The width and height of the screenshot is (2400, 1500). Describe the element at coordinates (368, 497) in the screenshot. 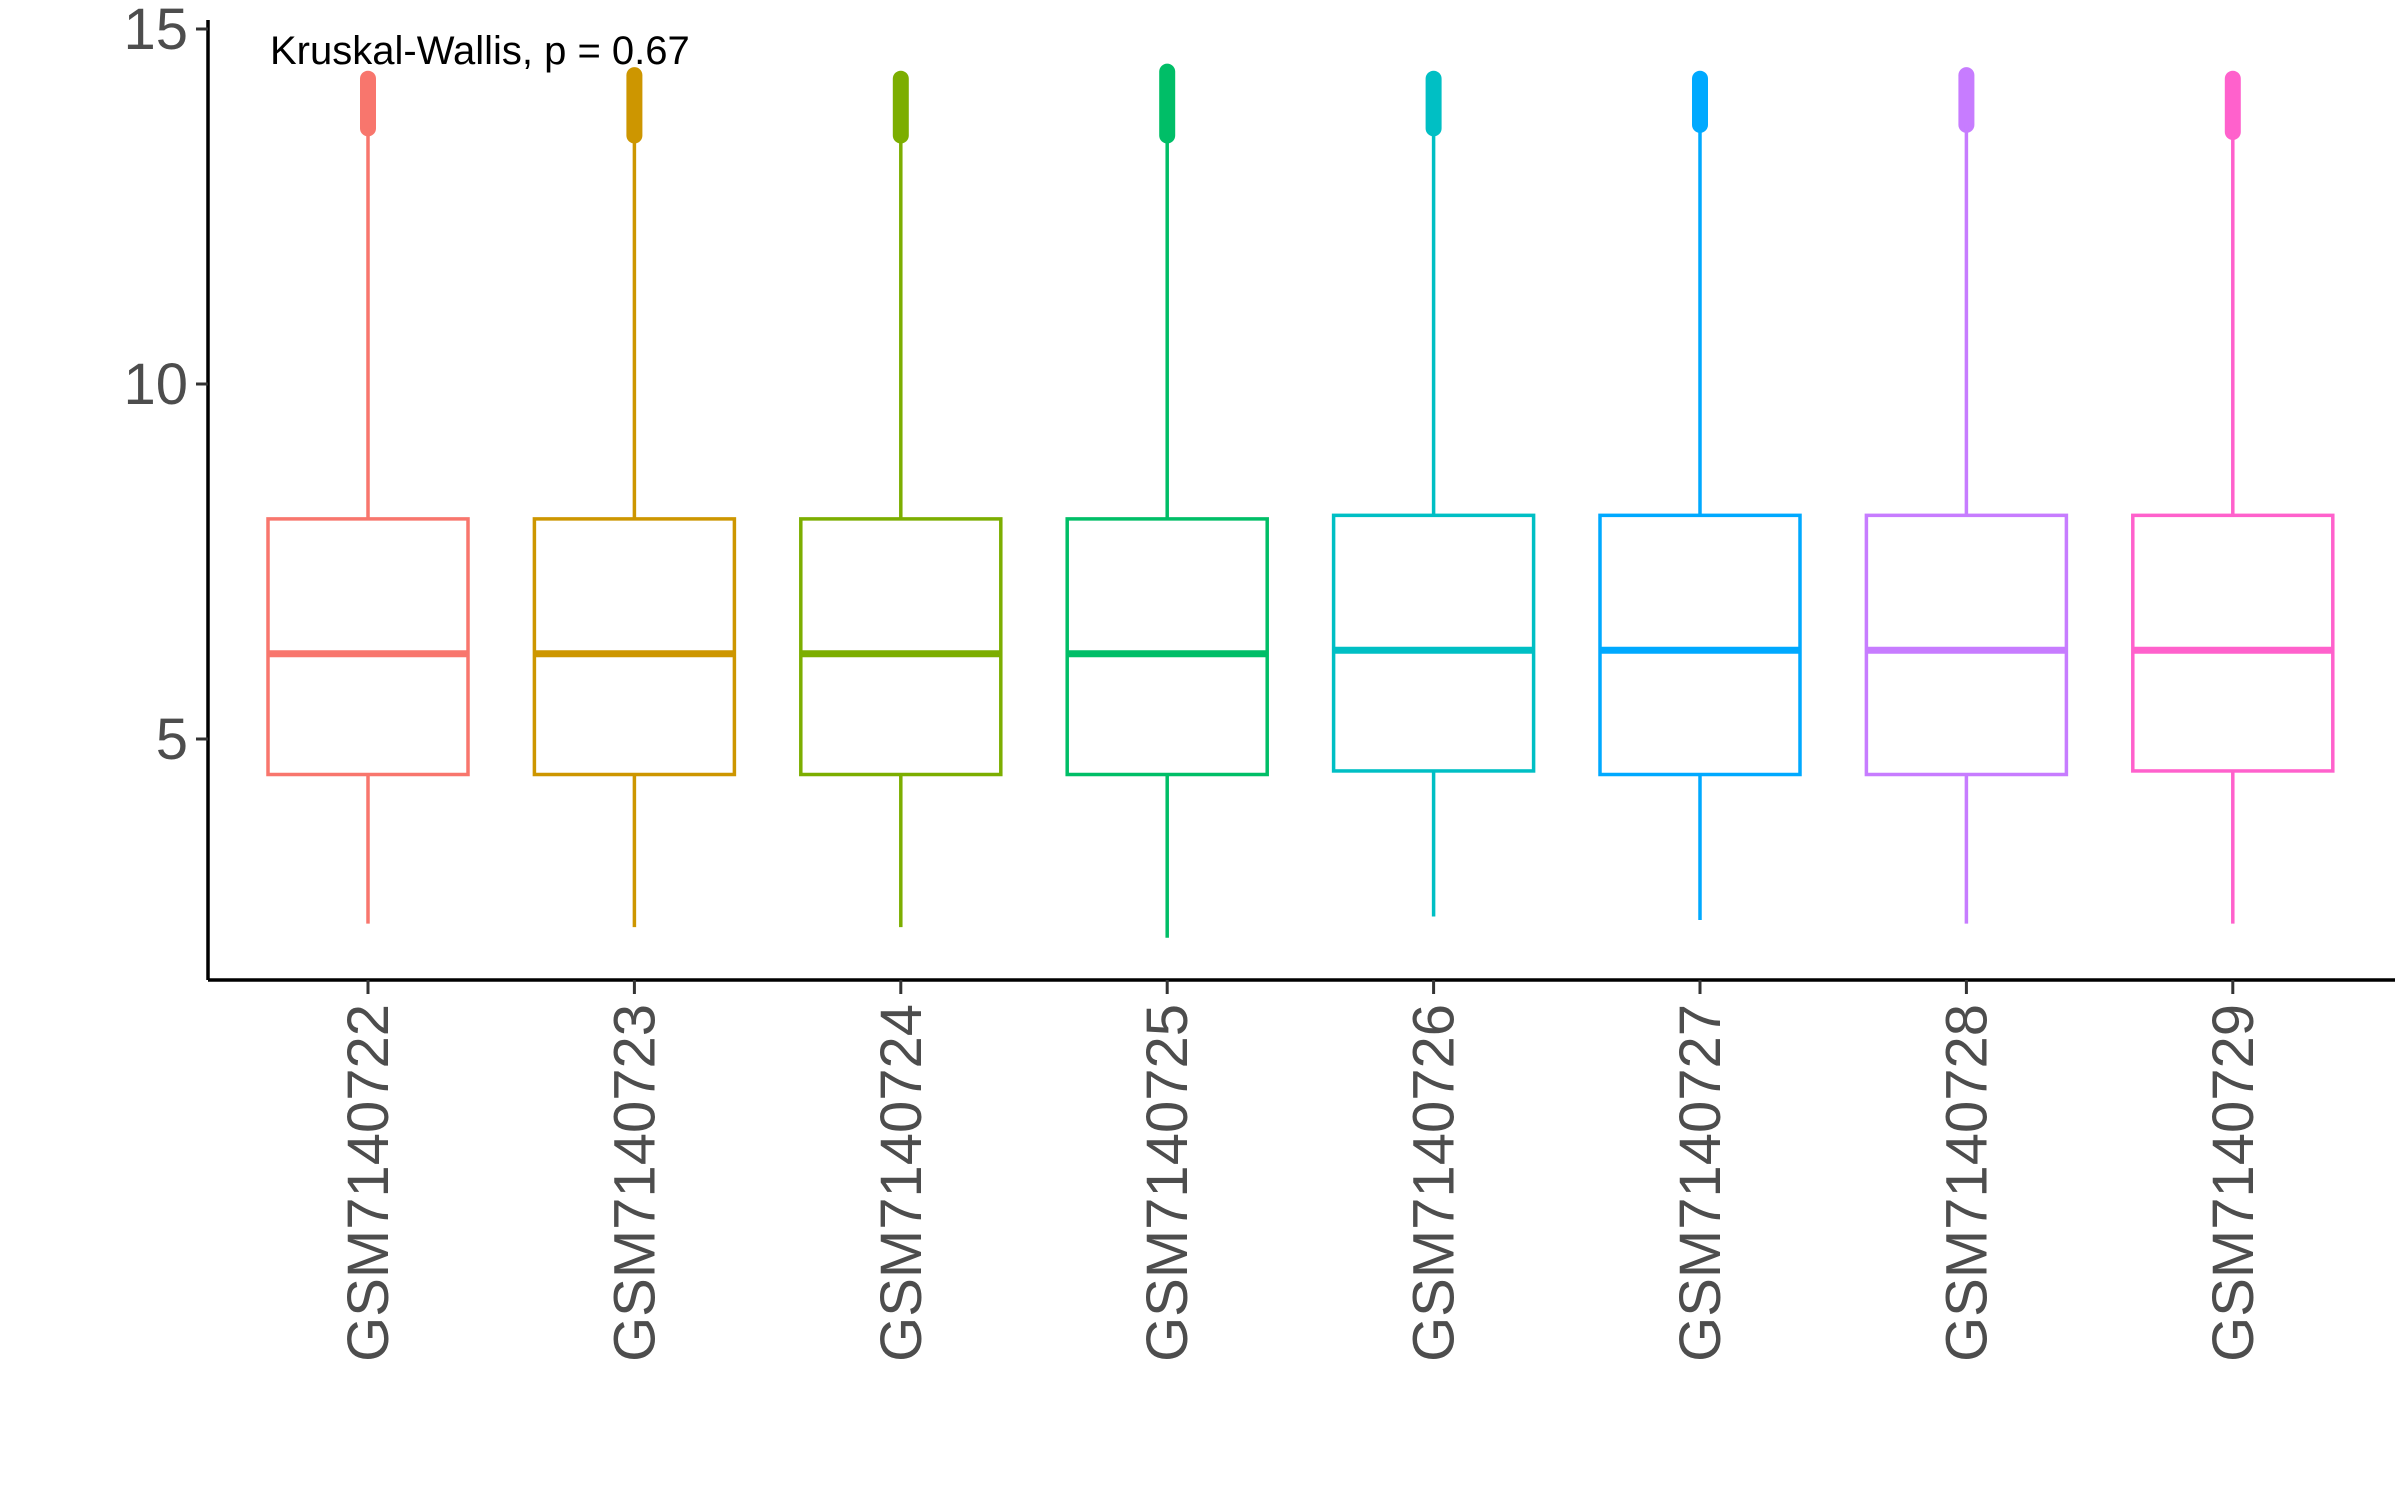

I see `box-GSM7140722` at that location.